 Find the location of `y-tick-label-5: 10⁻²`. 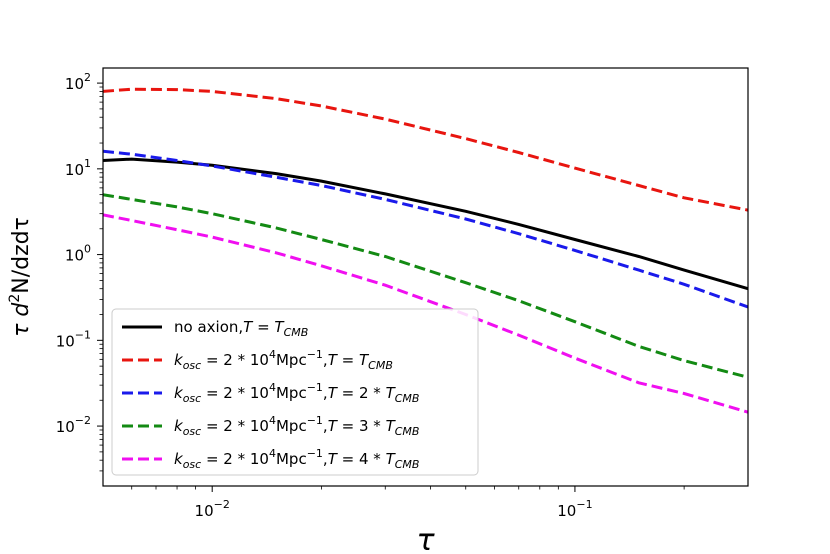

y-tick-label-5: 10⁻² is located at coordinates (73, 425).